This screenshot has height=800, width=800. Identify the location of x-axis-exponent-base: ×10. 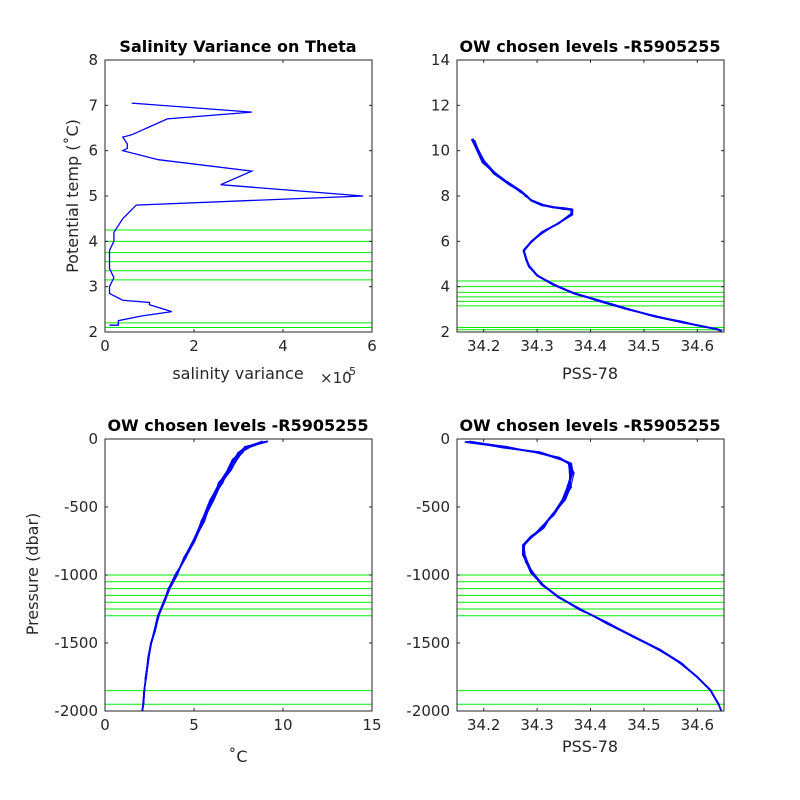
(336, 378).